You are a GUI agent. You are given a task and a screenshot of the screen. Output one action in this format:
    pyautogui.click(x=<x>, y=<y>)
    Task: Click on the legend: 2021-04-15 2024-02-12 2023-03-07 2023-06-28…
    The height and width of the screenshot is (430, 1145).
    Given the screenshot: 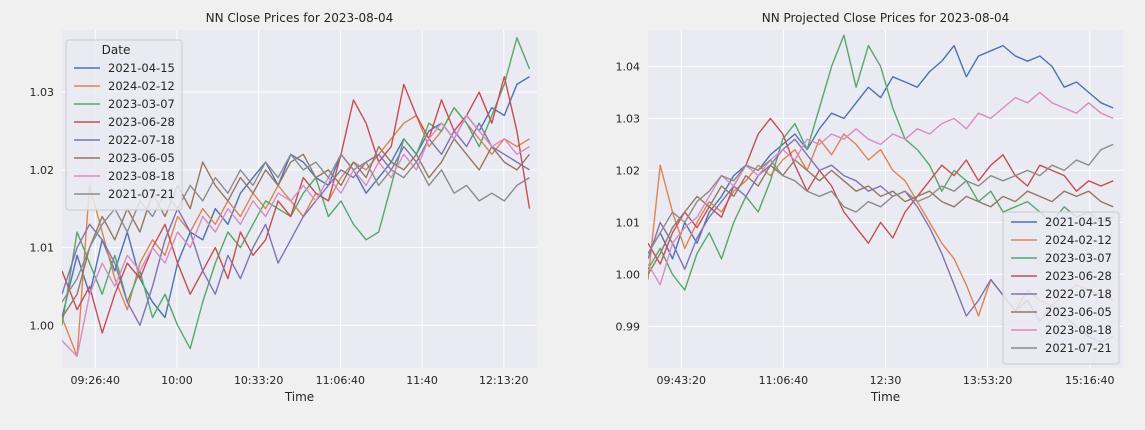 What is the action you would take?
    pyautogui.click(x=1061, y=288)
    